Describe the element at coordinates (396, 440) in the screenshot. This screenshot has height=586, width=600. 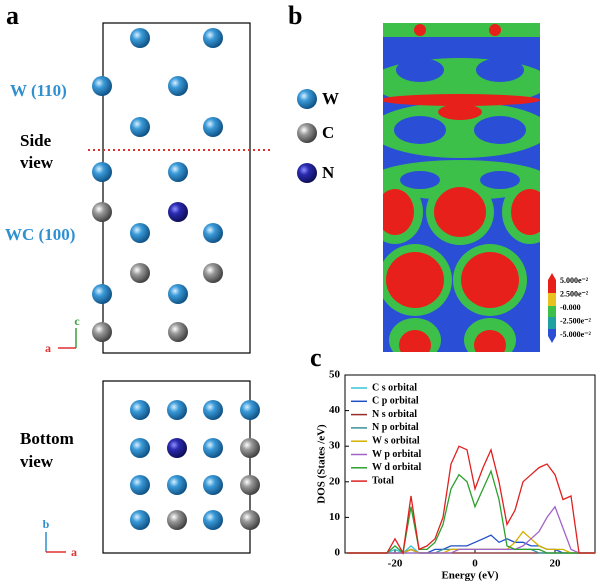
I see `legend-label: W s orbital` at that location.